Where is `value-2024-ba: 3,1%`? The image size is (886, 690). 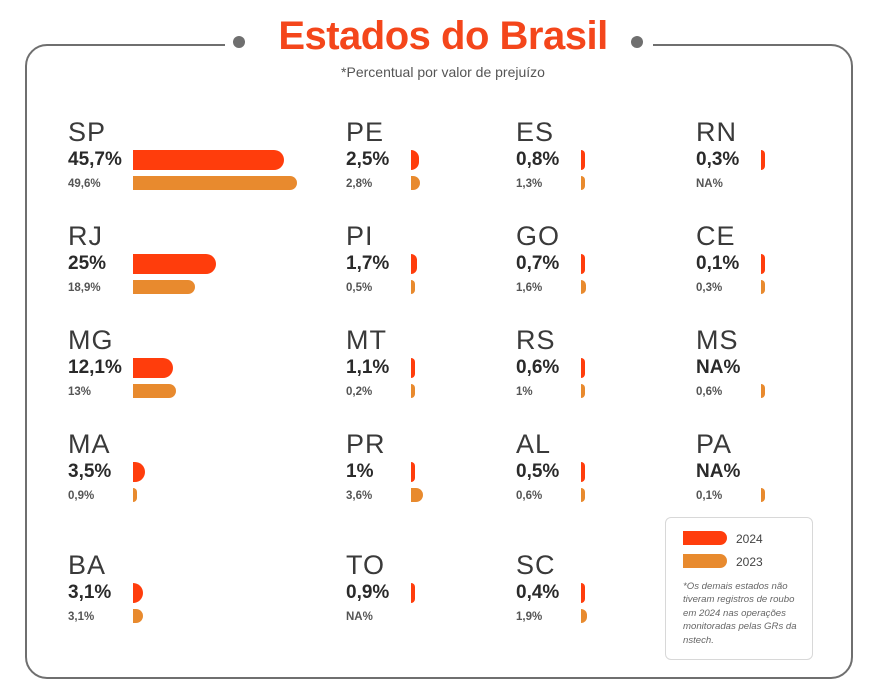 value-2024-ba: 3,1% is located at coordinates (90, 592).